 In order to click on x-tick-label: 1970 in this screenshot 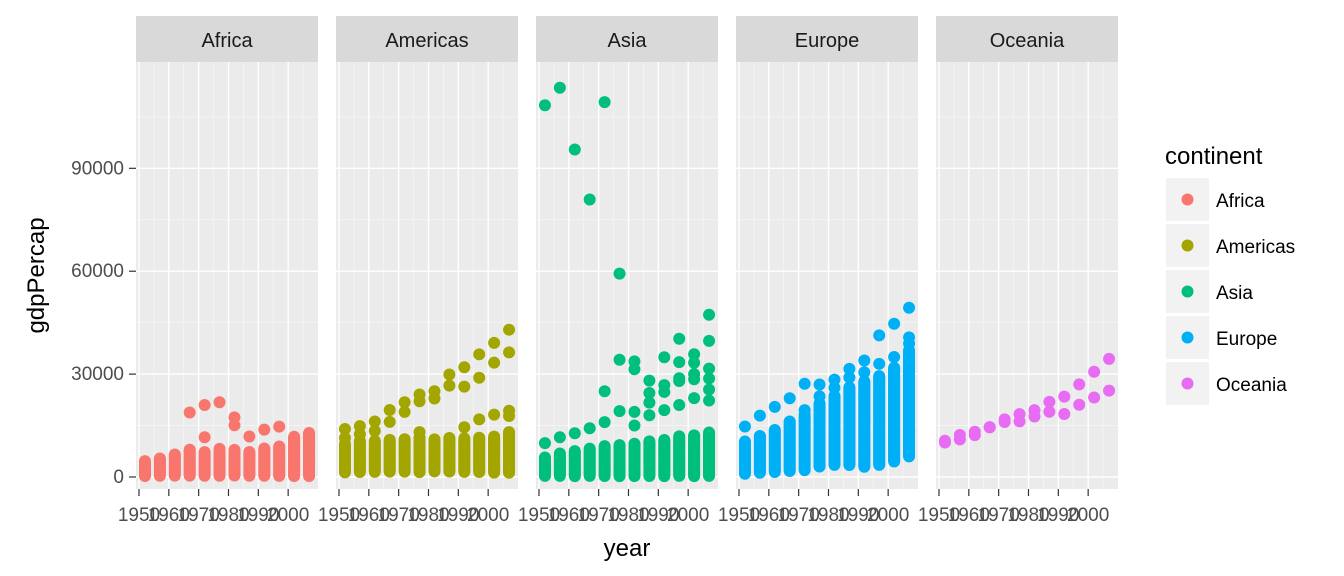, I will do `click(599, 515)`.